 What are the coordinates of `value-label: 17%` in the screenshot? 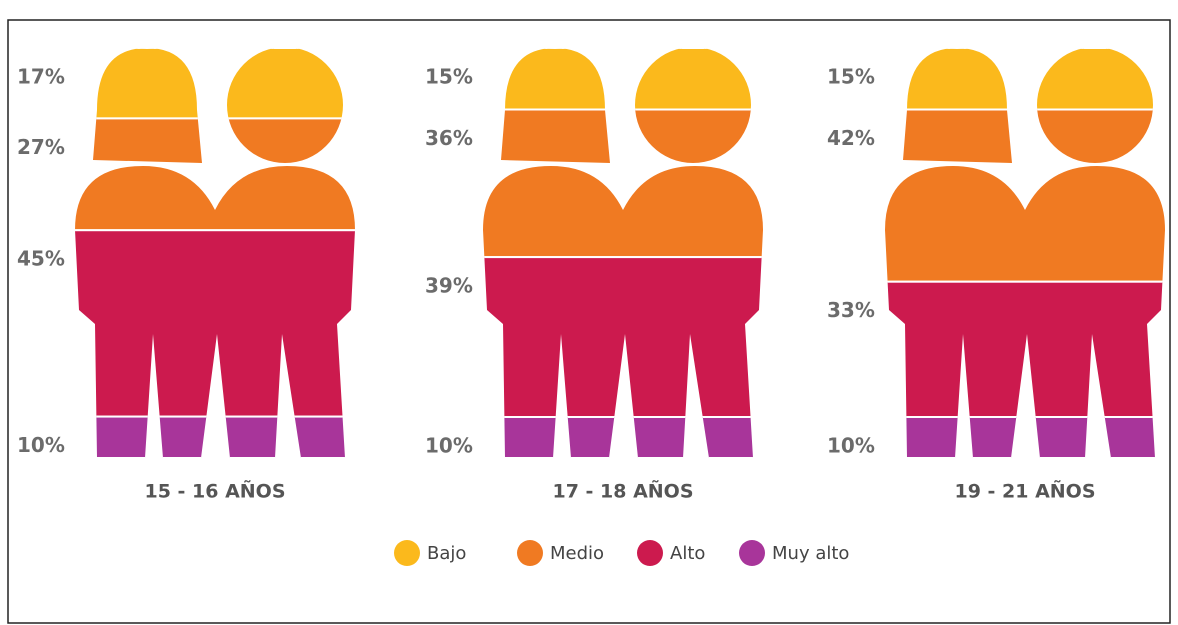 It's located at (41, 77).